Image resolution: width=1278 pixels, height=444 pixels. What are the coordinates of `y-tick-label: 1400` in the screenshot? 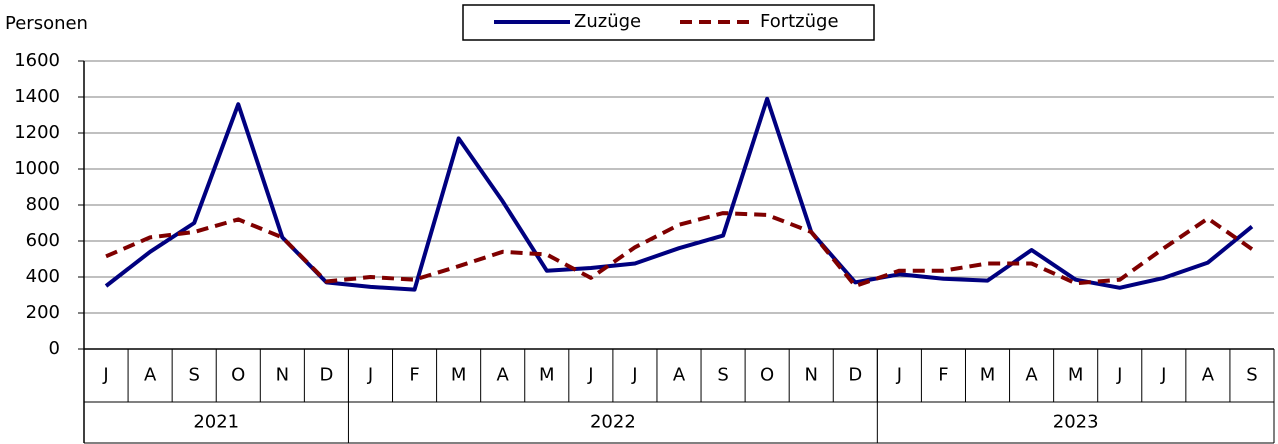 It's located at (37, 96).